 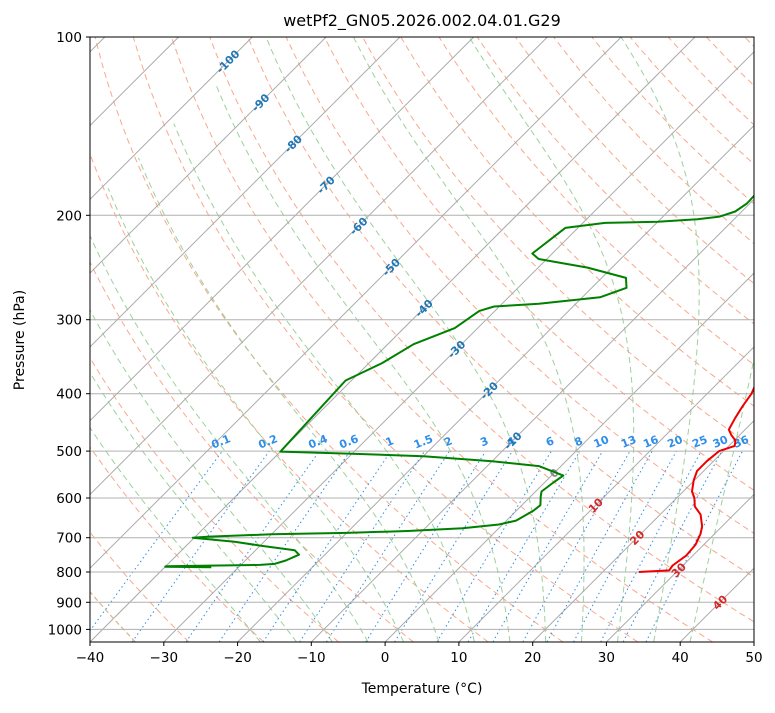 What do you see at coordinates (311, 658) in the screenshot?
I see `x-tick-label: −10` at bounding box center [311, 658].